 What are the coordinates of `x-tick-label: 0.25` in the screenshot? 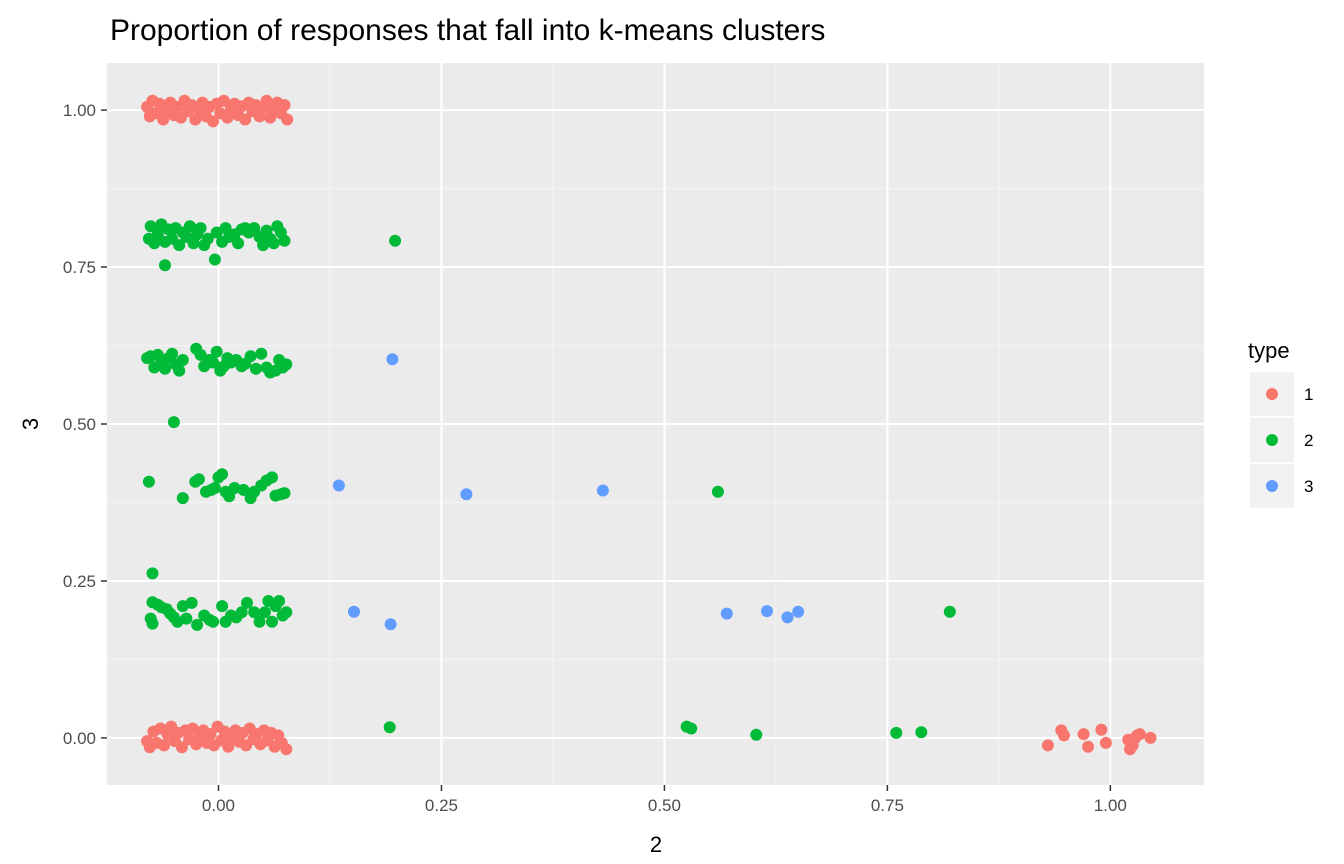 It's located at (441, 805).